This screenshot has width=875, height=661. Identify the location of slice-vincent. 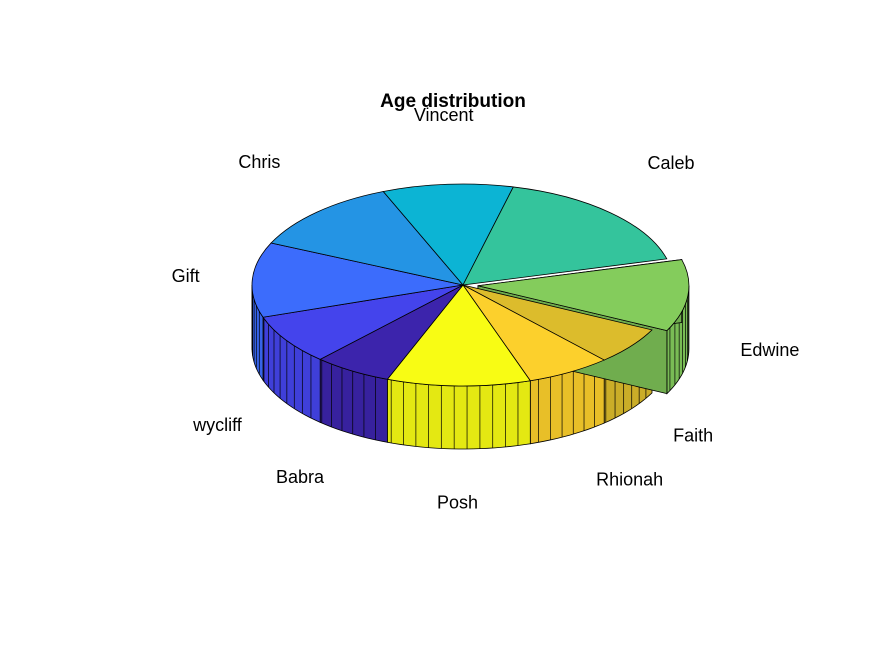
(448, 234).